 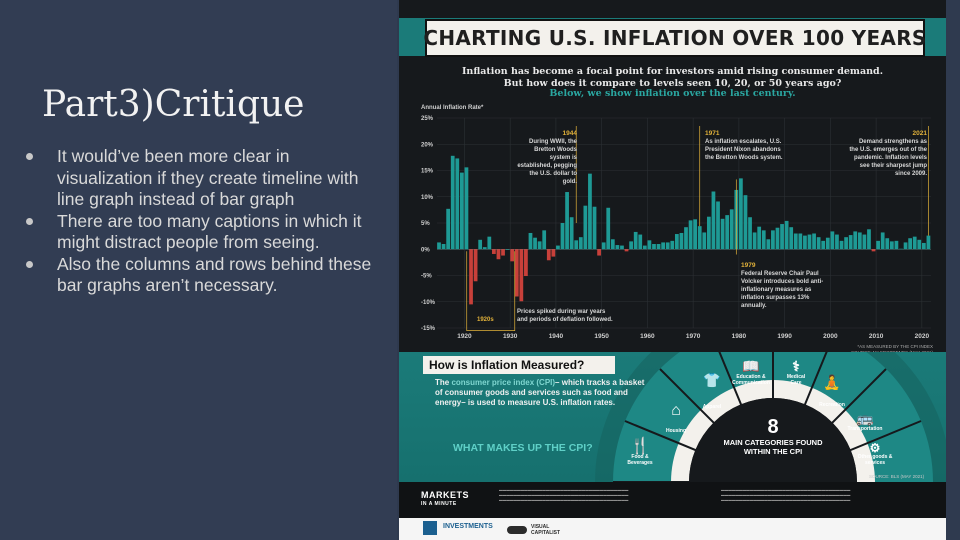 What do you see at coordinates (773, 447) in the screenshot?
I see `center-text: MAIN CATEGORIES FOUND WITHIN THE CPI` at bounding box center [773, 447].